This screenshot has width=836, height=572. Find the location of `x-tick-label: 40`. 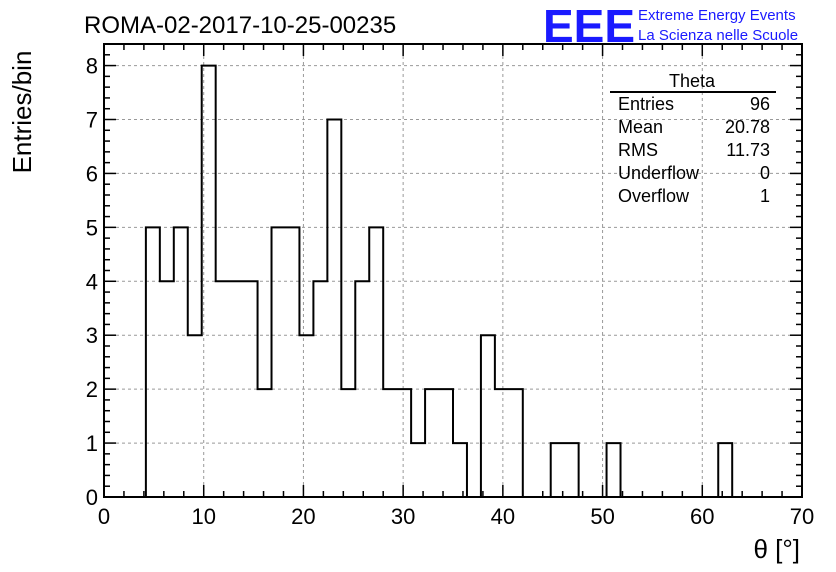

x-tick-label: 40 is located at coordinates (503, 516).